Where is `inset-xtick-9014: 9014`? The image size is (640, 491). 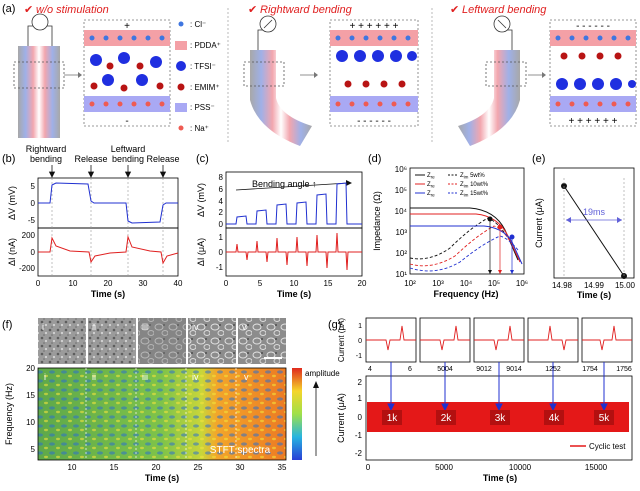
inset-xtick-9014: 9014 is located at coordinates (514, 369).